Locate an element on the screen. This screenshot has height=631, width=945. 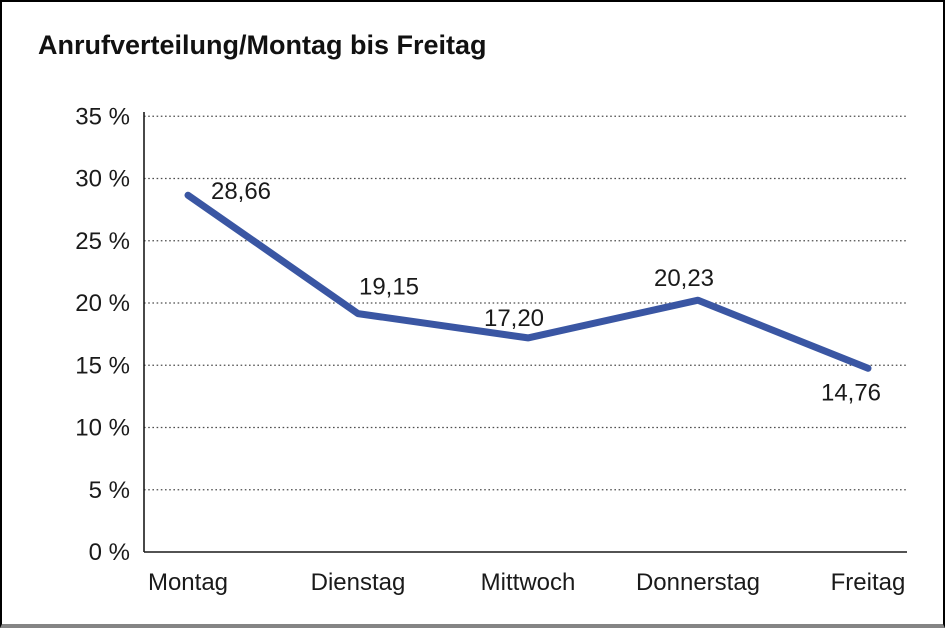
x-axis-label: Freitag is located at coordinates (868, 582).